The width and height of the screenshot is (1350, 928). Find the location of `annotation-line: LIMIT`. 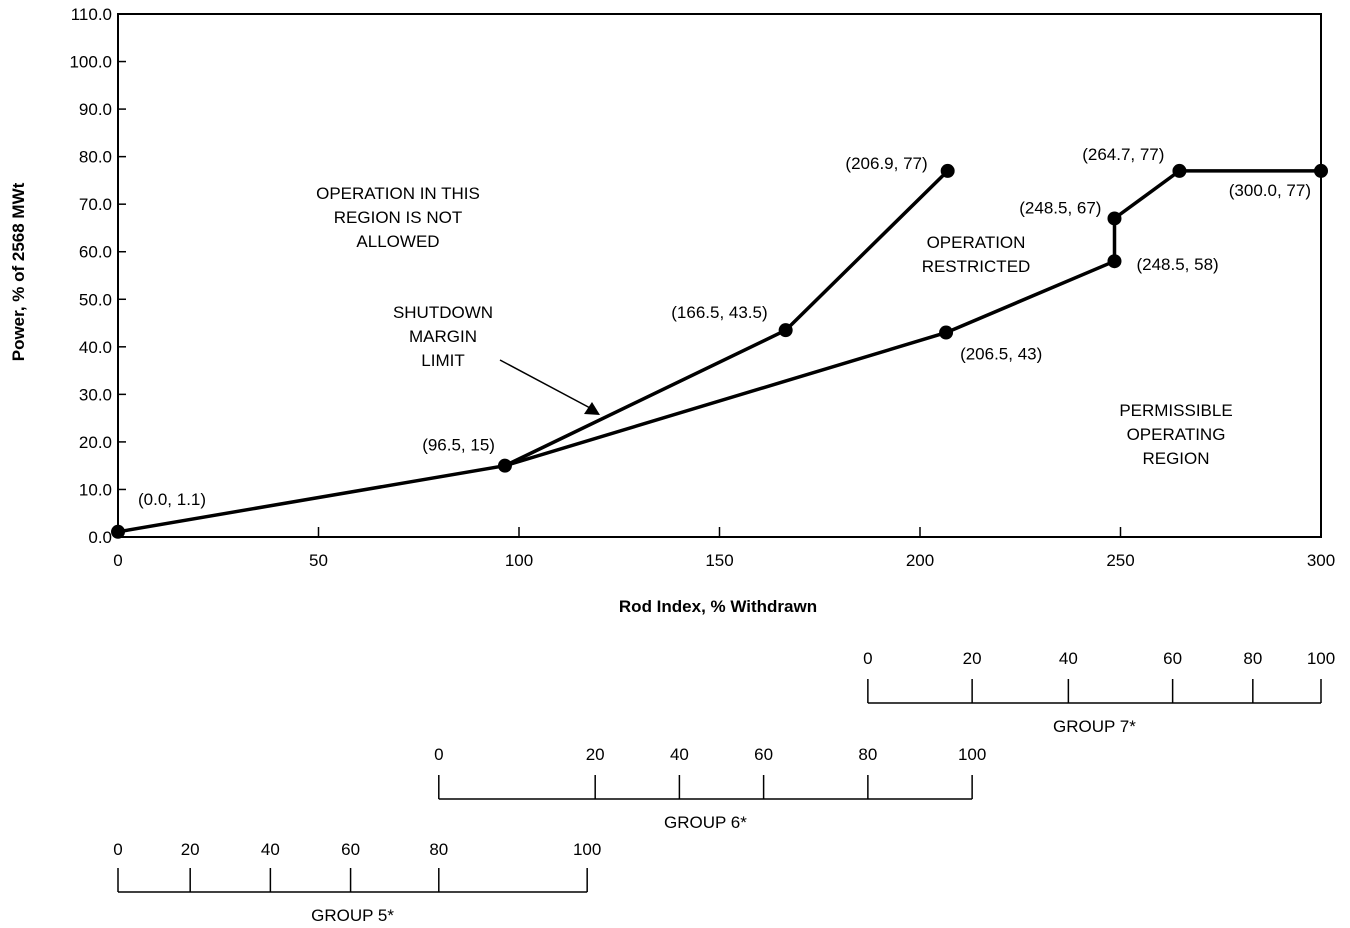

annotation-line: LIMIT is located at coordinates (442, 360).